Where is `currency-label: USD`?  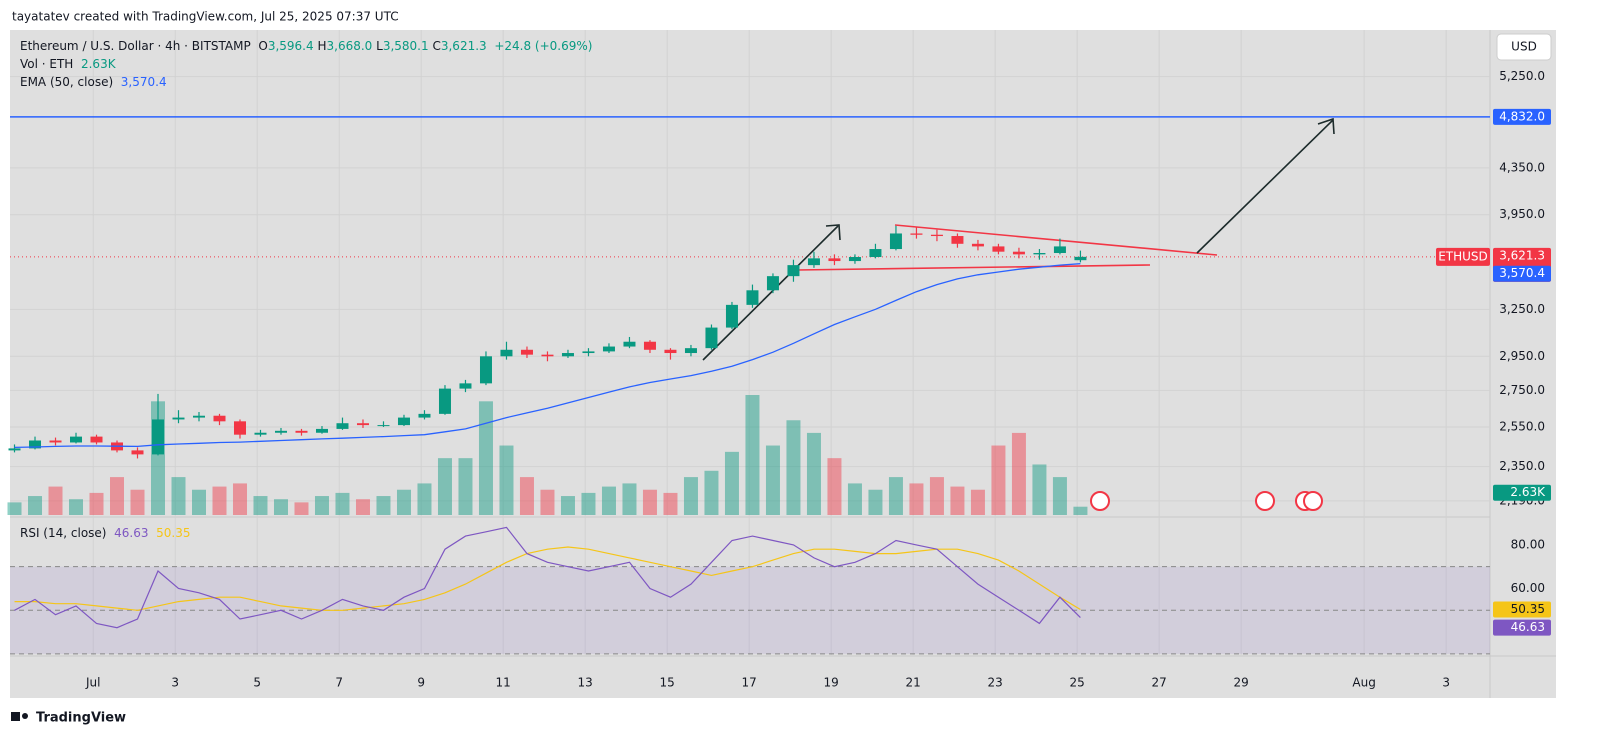
currency-label: USD is located at coordinates (1524, 47).